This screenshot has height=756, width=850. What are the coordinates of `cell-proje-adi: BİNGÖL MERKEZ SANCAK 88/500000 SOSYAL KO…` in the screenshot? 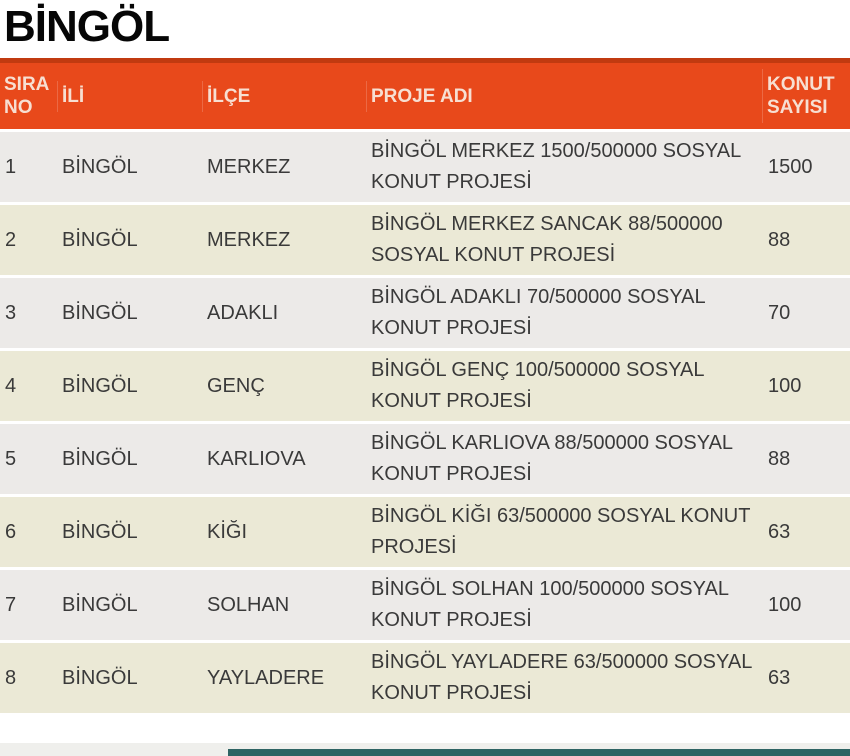 It's located at (547, 240).